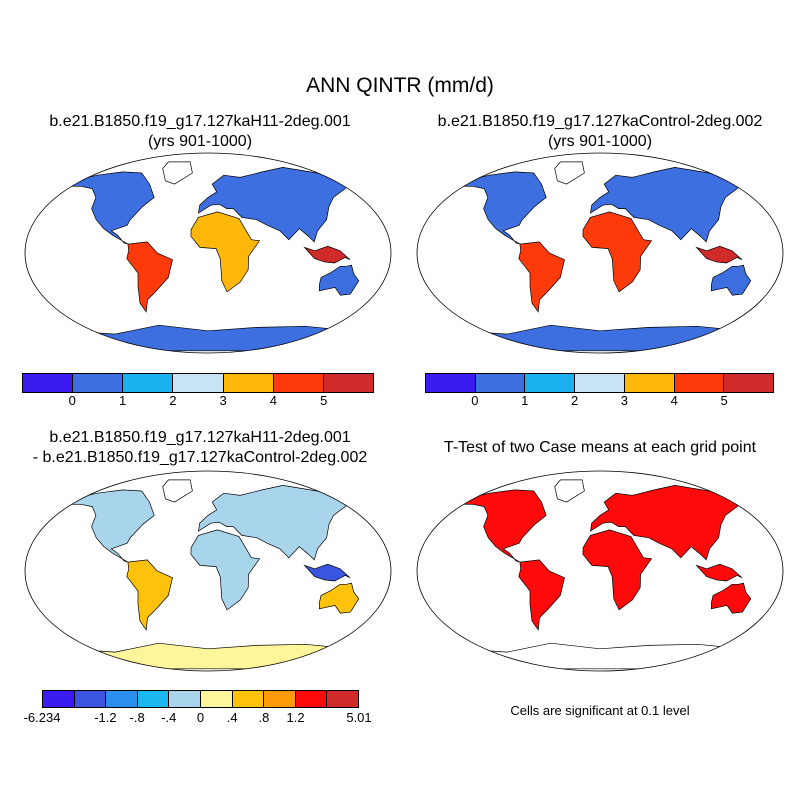 The width and height of the screenshot is (800, 800). Describe the element at coordinates (674, 400) in the screenshot. I see `colorbar-tick-label: 4` at that location.